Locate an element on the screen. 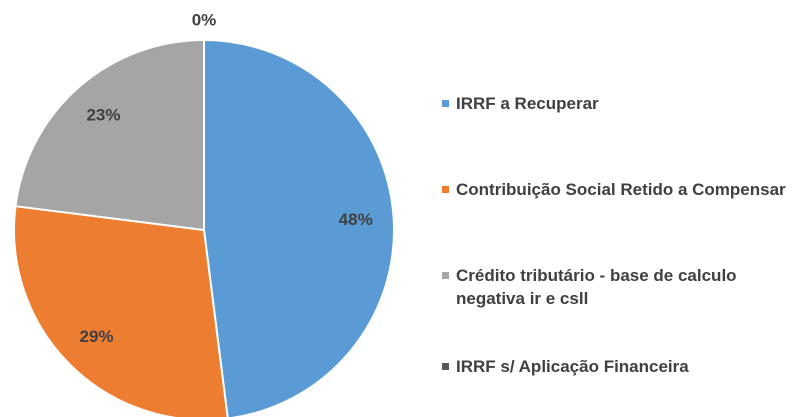 The width and height of the screenshot is (798, 417). data-label: 0% is located at coordinates (204, 19).